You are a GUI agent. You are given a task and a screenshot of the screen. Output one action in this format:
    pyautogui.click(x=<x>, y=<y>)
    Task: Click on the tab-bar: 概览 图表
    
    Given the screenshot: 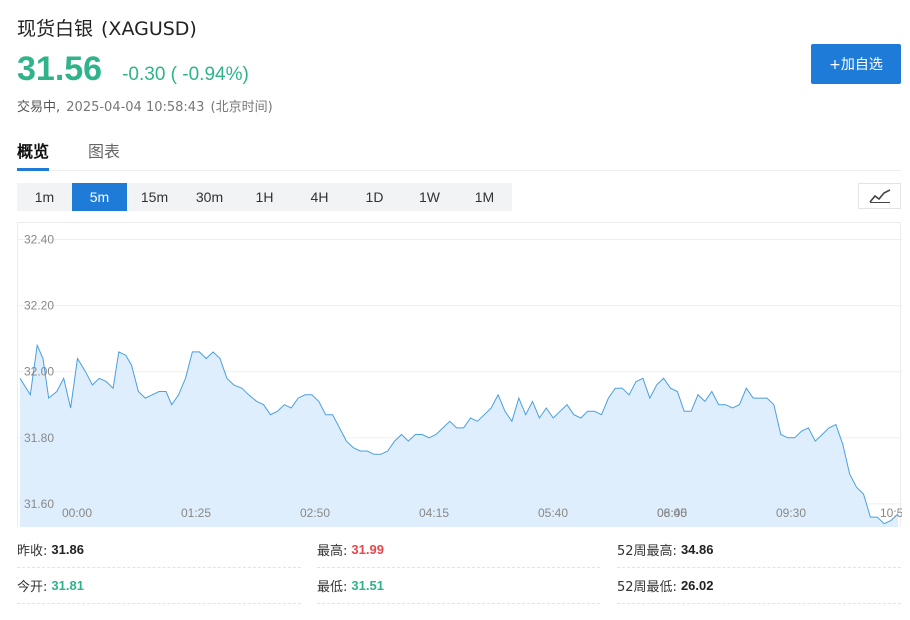 What is the action you would take?
    pyautogui.click(x=459, y=154)
    